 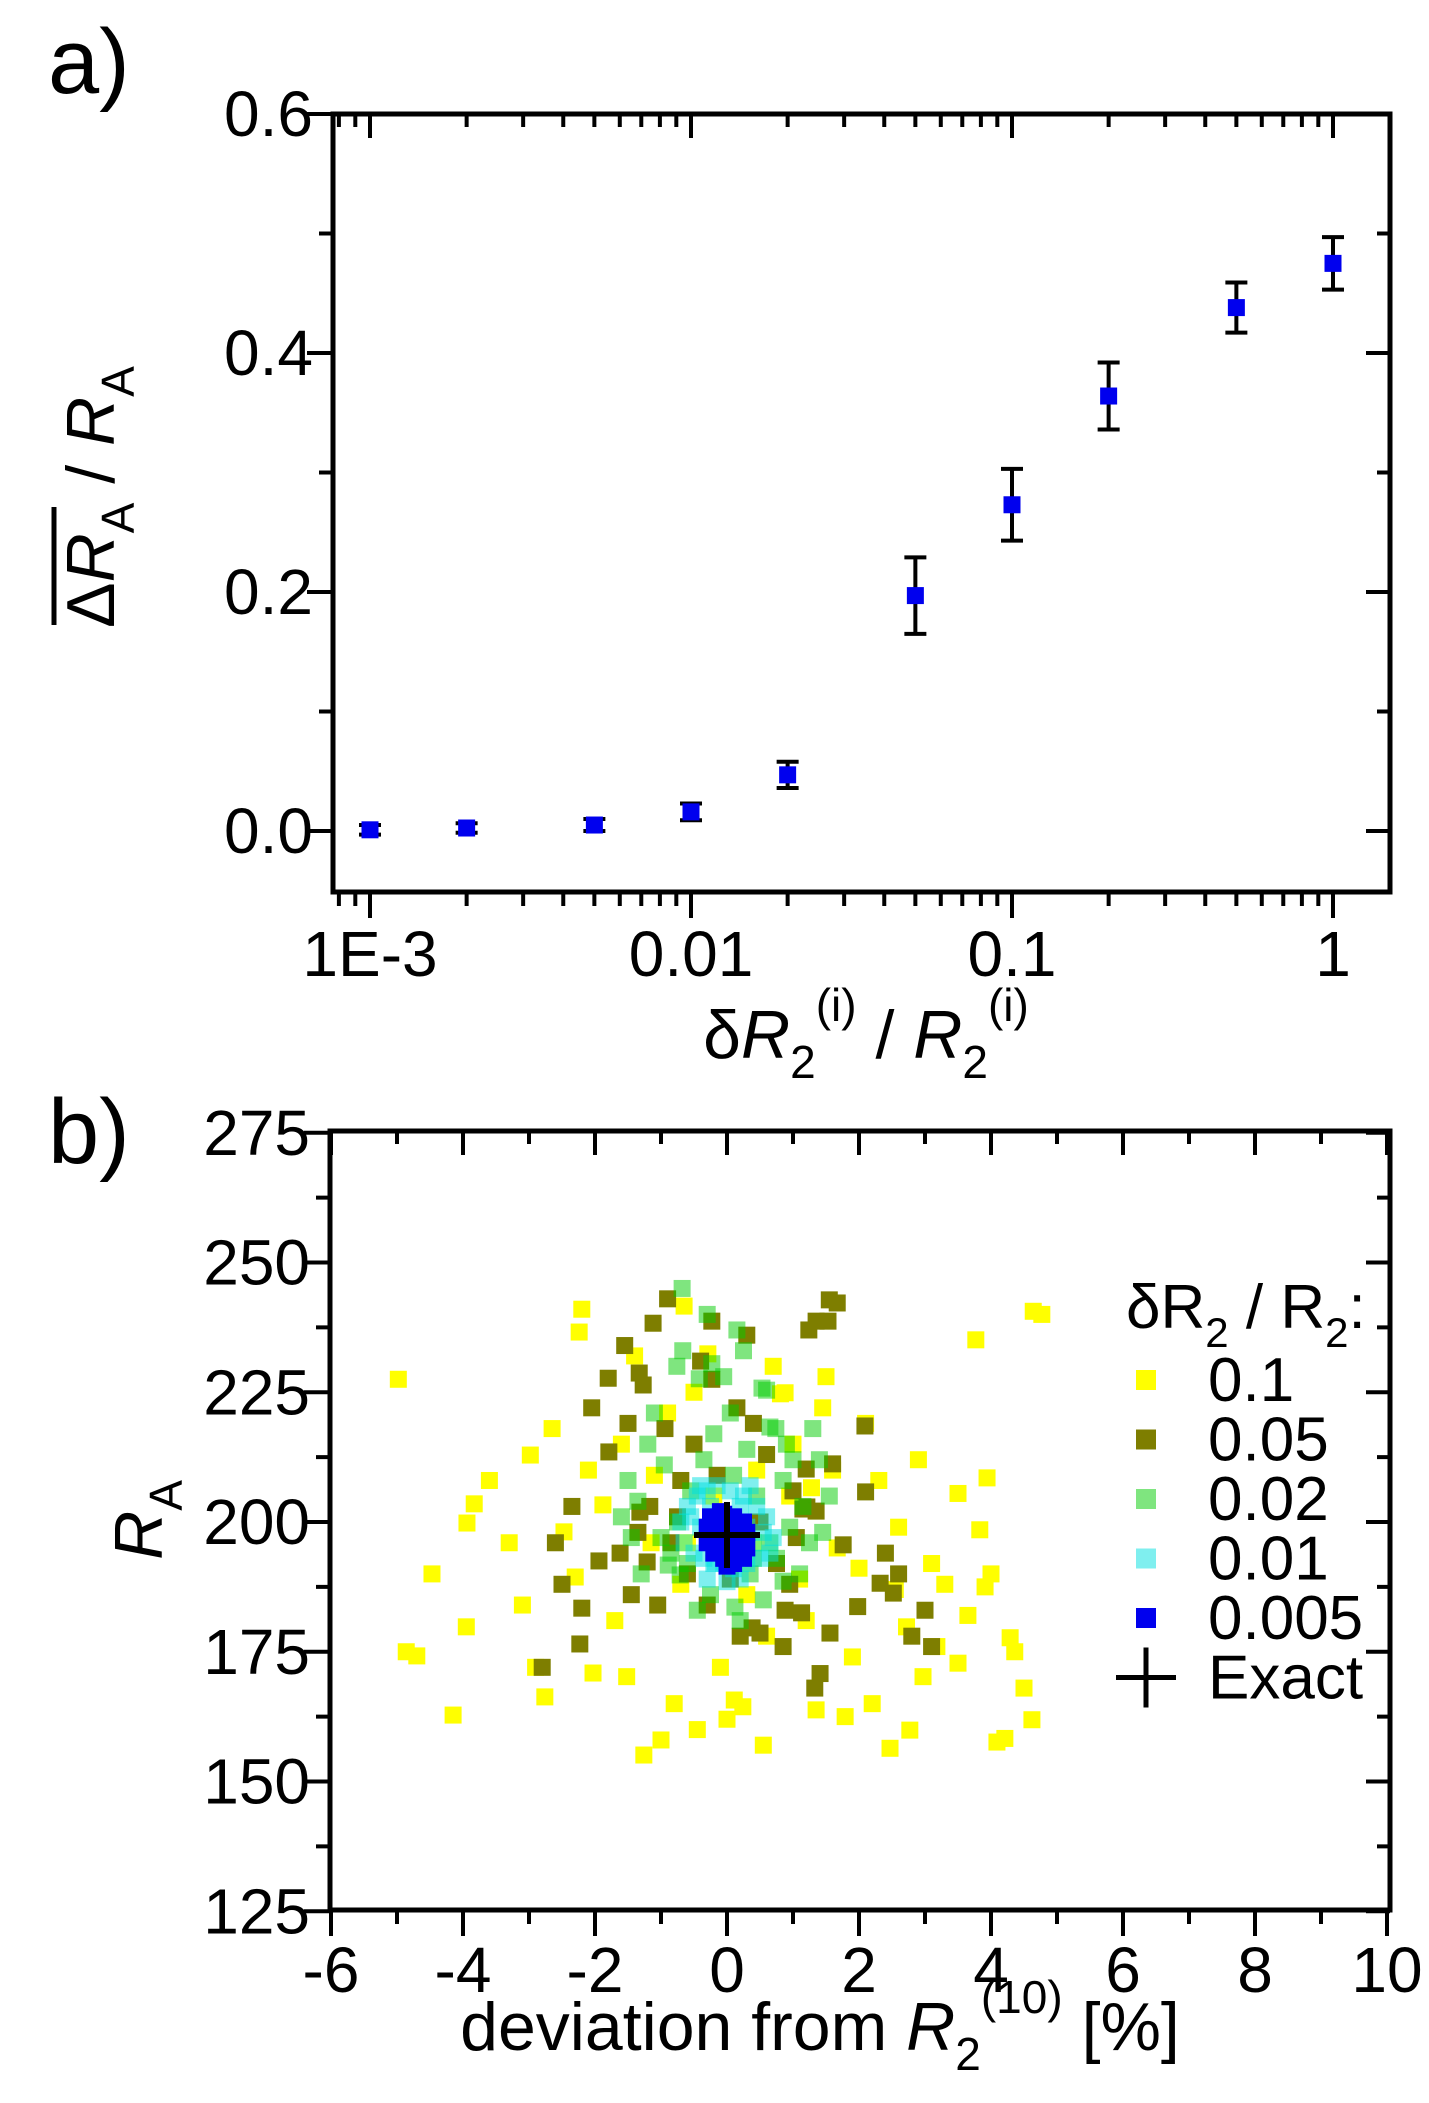 What do you see at coordinates (691, 954) in the screenshot?
I see `x-tick-label: 0.01` at bounding box center [691, 954].